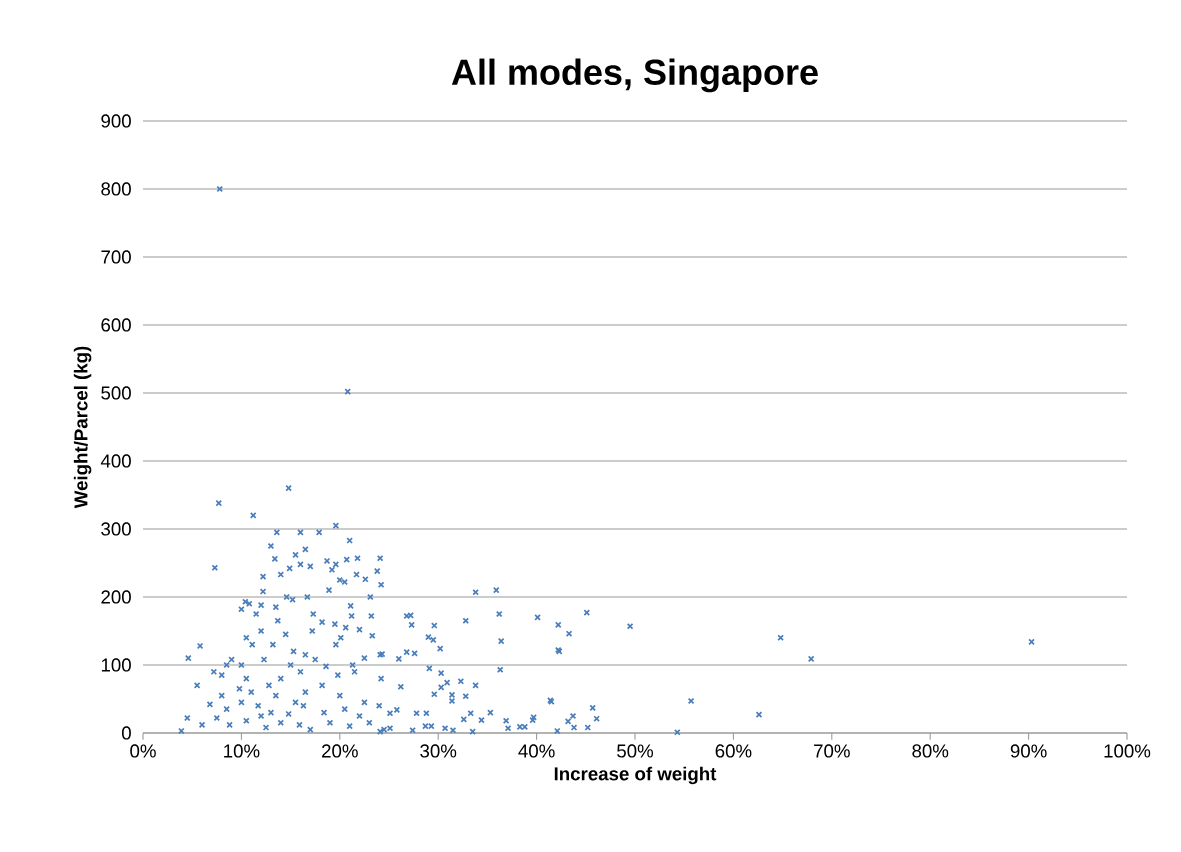 The height and width of the screenshot is (852, 1181). I want to click on x-tick-label: 40%, so click(536, 751).